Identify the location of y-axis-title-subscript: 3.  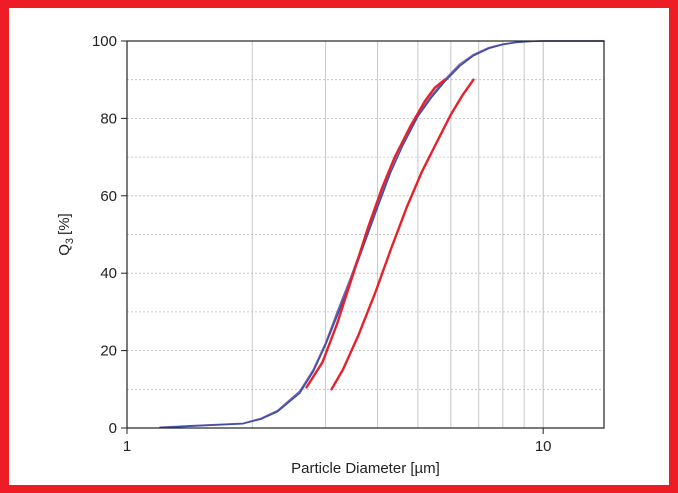
(70, 241).